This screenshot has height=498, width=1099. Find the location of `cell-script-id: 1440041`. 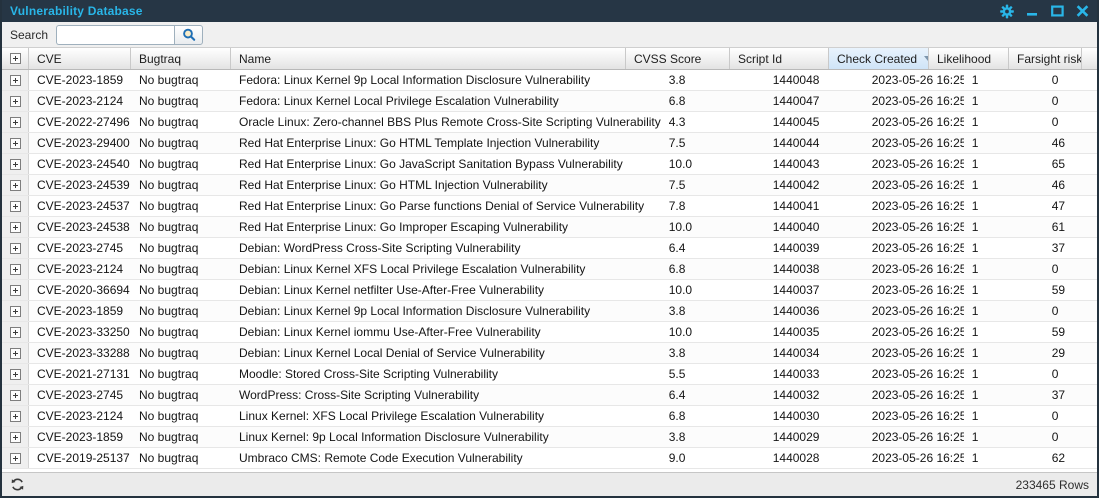

cell-script-id: 1440041 is located at coordinates (796, 206).